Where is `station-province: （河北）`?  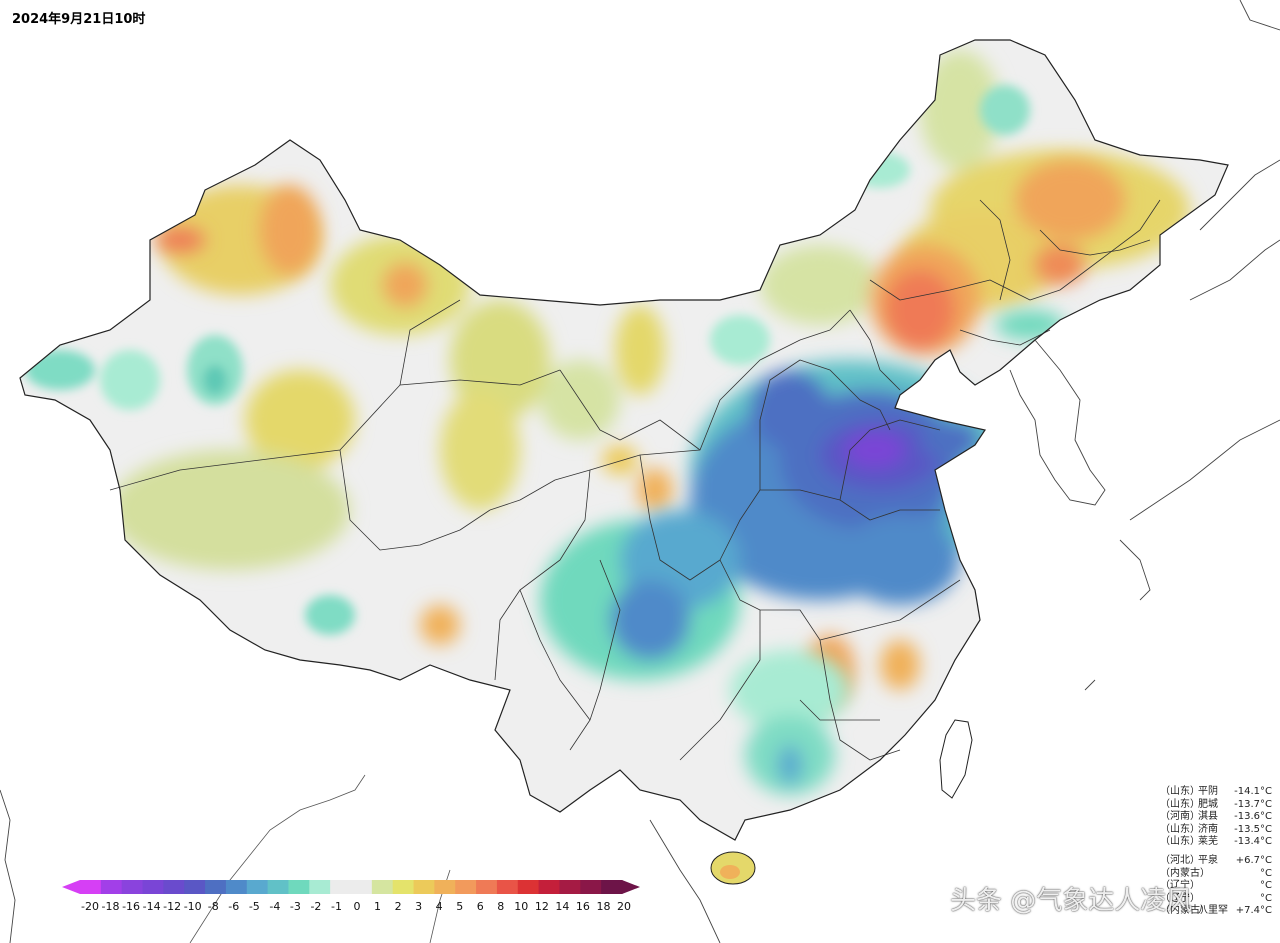
station-province: （河北） is located at coordinates (1180, 860).